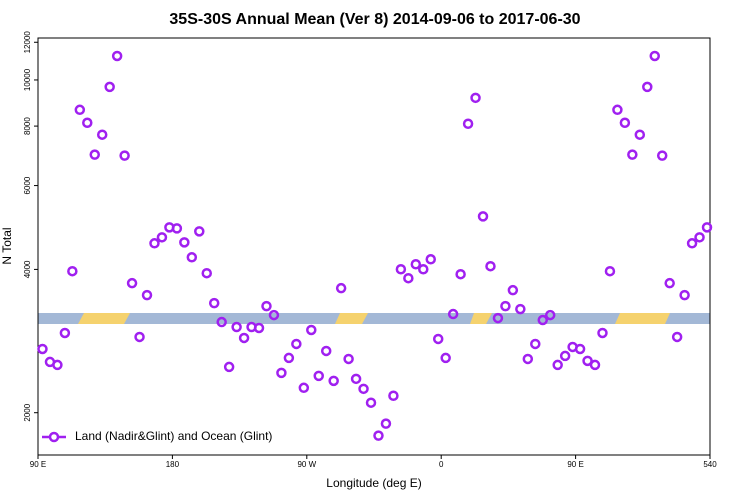 Image resolution: width=750 pixels, height=500 pixels. I want to click on y-tick-label: 12000, so click(27, 42).